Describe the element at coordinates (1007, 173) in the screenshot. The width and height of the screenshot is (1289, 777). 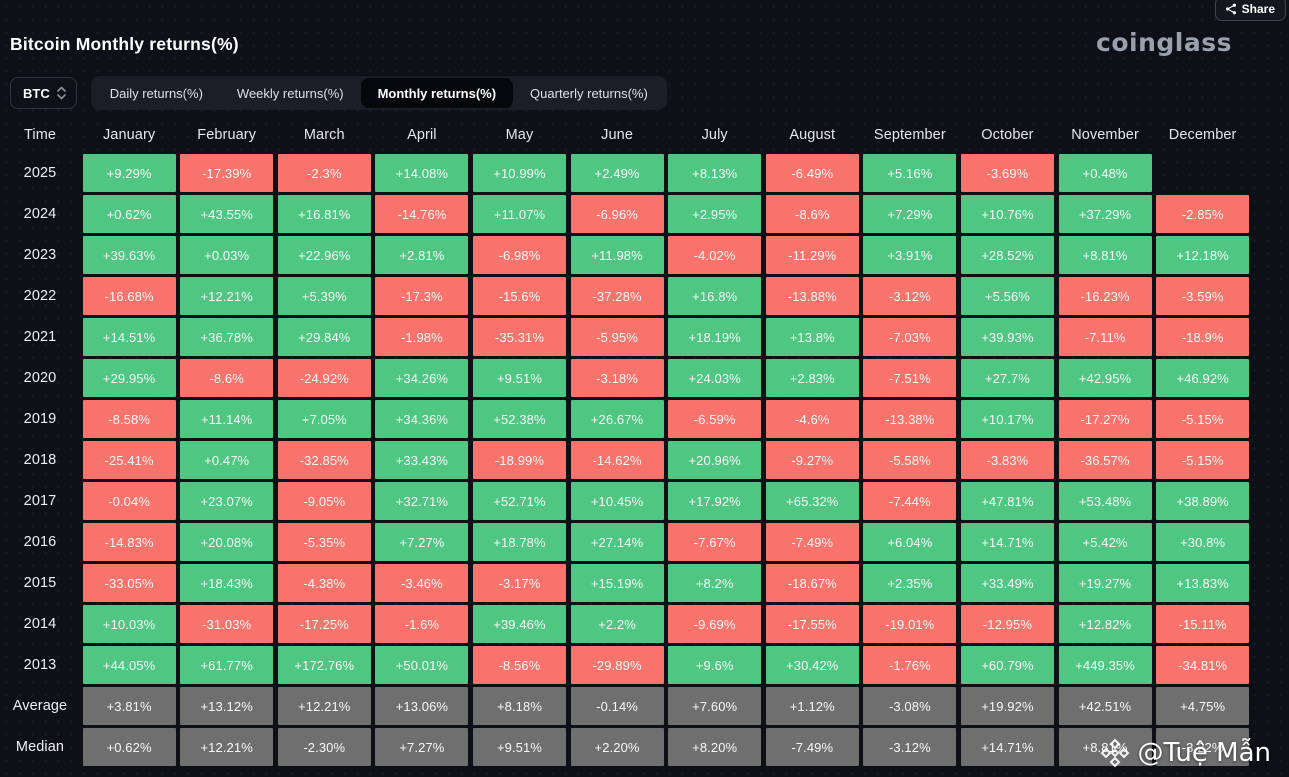
I see `return-cell: -3.69%` at that location.